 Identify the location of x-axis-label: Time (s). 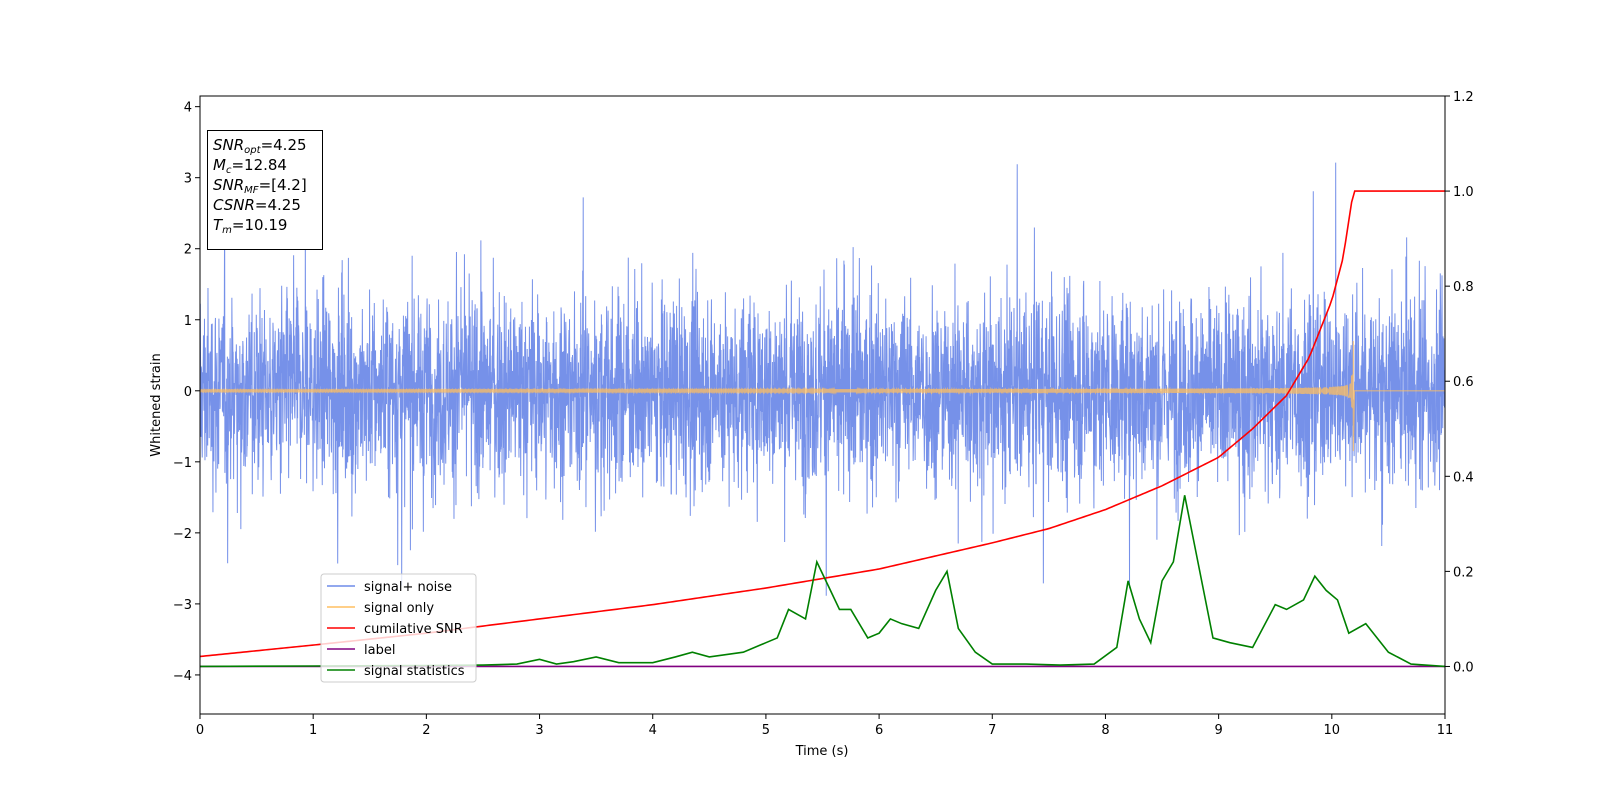
(822, 751).